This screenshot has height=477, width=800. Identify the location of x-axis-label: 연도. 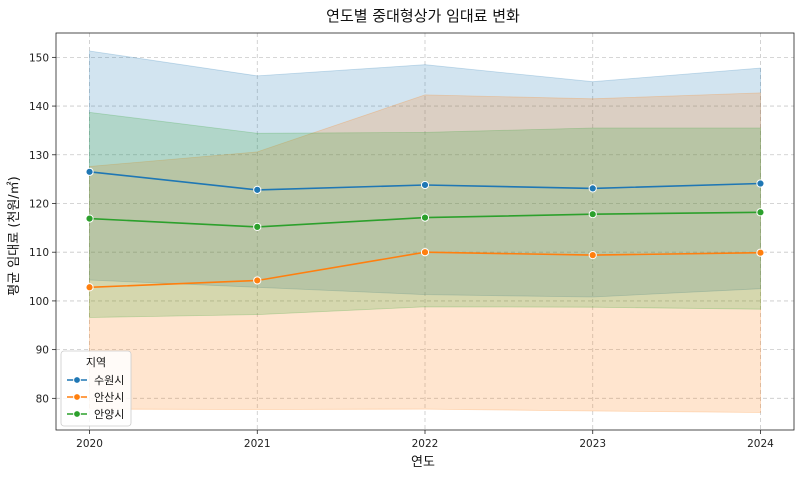
(423, 462).